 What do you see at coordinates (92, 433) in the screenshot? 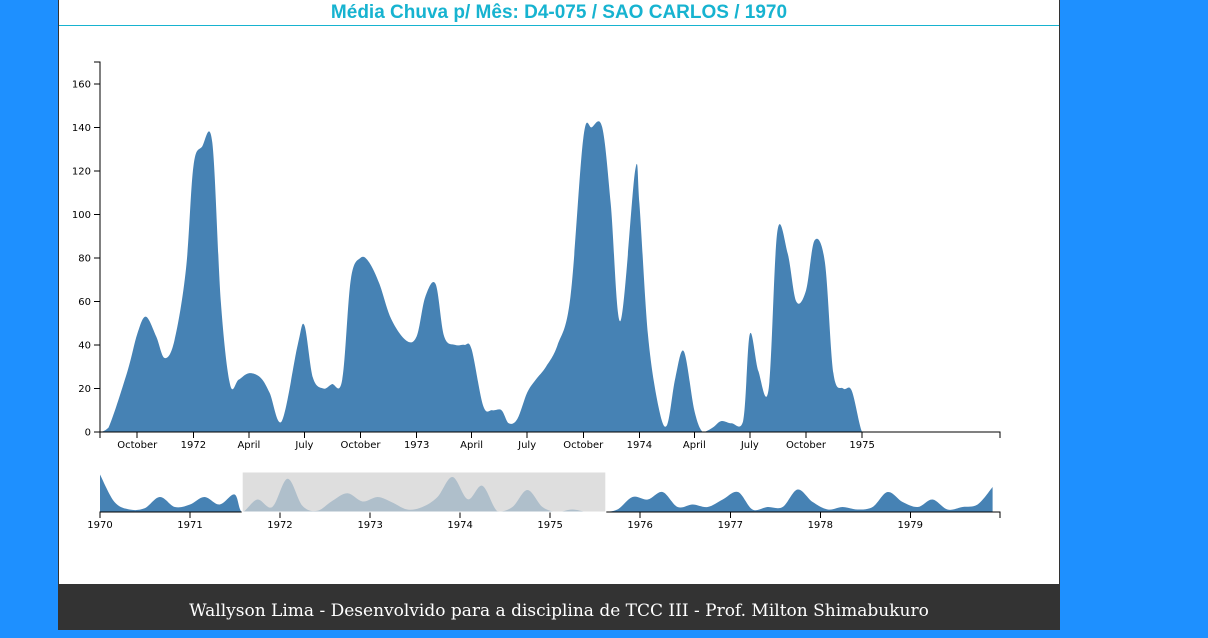
I see `y-tick: 0` at bounding box center [92, 433].